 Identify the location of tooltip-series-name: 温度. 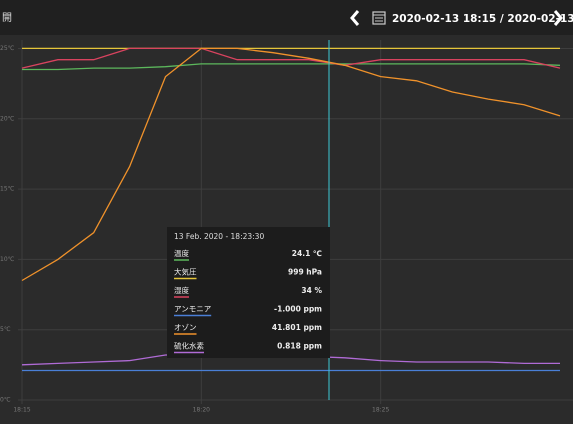
(181, 253).